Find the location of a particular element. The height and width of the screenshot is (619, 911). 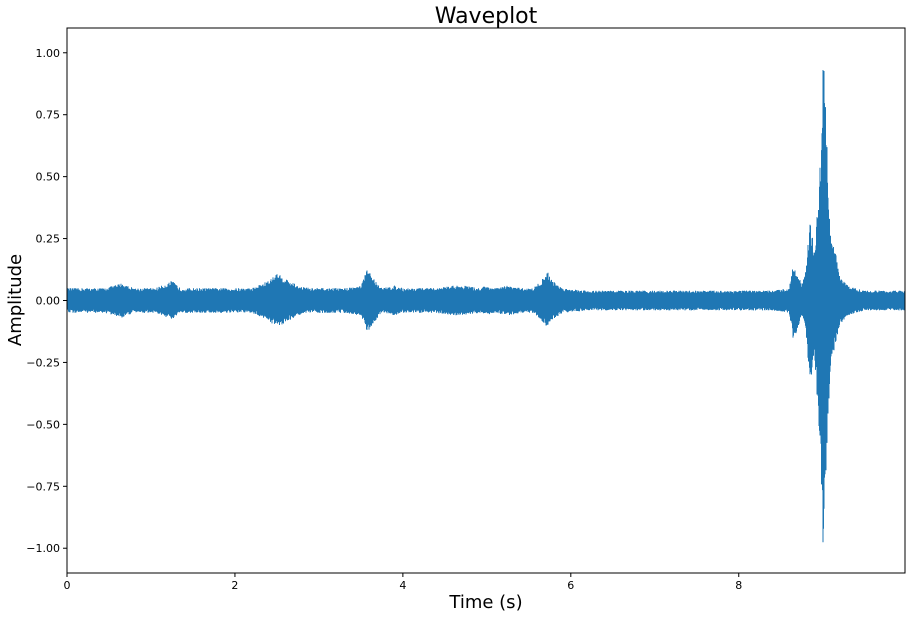

x-tick-label: 4 is located at coordinates (402, 585).